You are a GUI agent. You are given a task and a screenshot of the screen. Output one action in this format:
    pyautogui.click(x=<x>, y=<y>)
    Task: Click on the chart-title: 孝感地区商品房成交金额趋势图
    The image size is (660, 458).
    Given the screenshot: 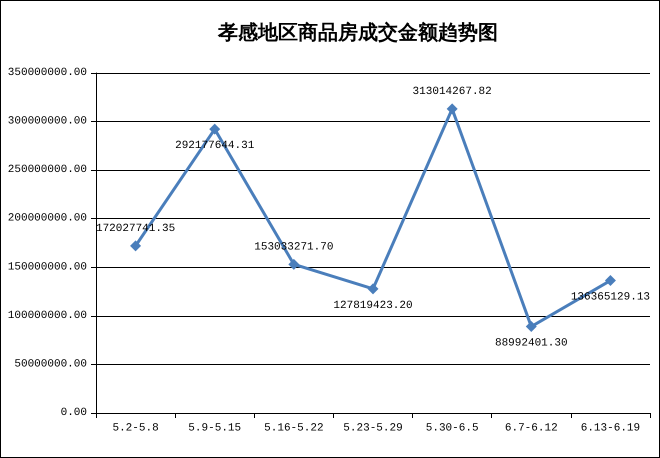 What is the action you would take?
    pyautogui.click(x=357, y=32)
    